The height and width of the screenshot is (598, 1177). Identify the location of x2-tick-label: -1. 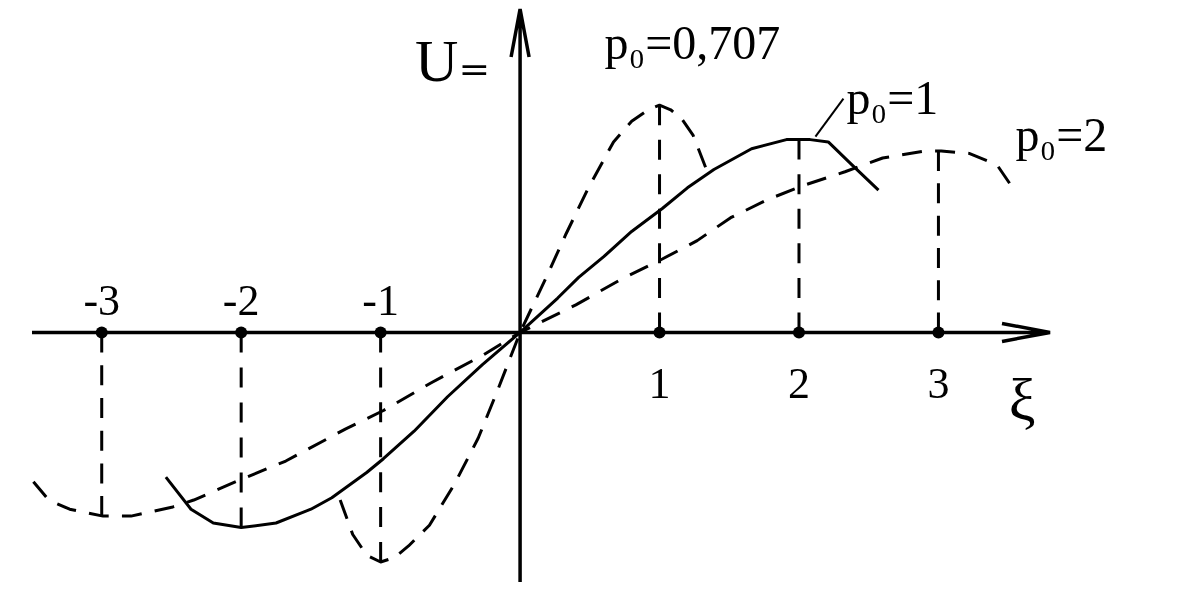
(380, 301).